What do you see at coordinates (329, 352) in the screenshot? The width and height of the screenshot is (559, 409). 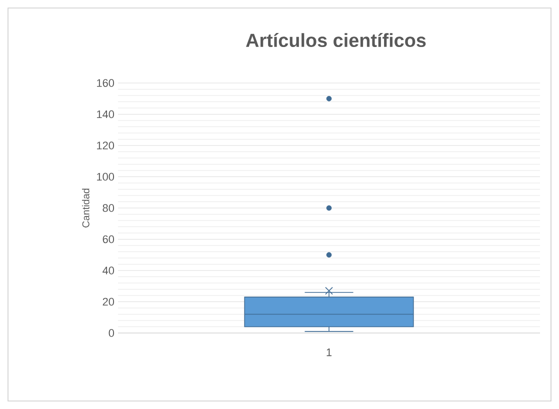 I see `x-tick-label: 1` at bounding box center [329, 352].